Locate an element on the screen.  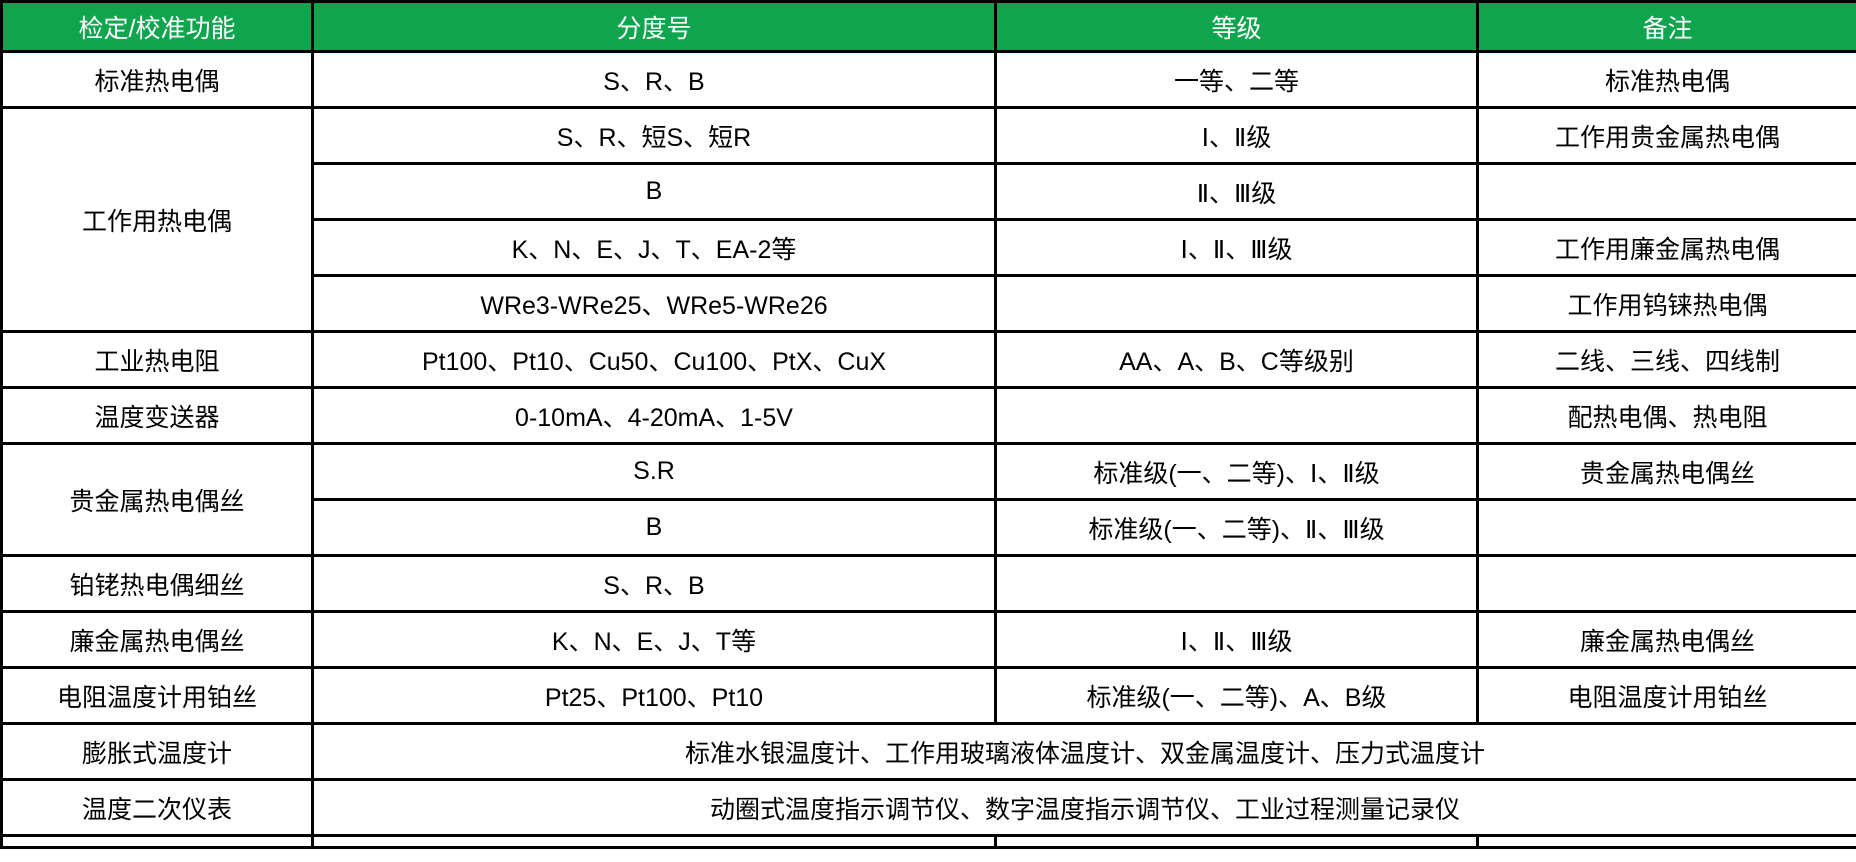
cell-function: 贵金属热电偶丝 is located at coordinates (157, 499).